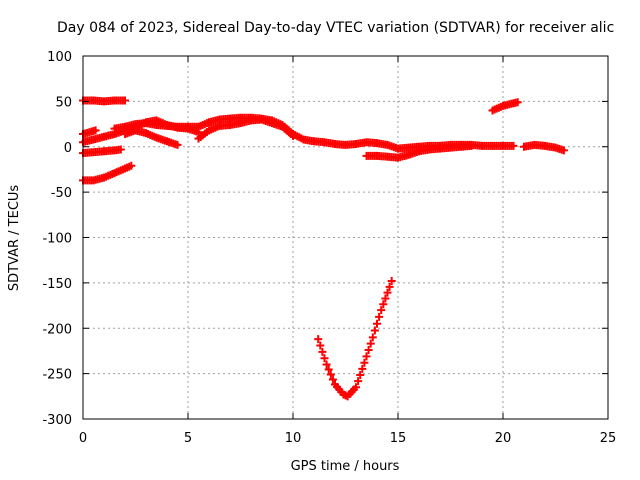 The width and height of the screenshot is (640, 480). Describe the element at coordinates (61, 193) in the screenshot. I see `y-tick-label: -50` at that location.